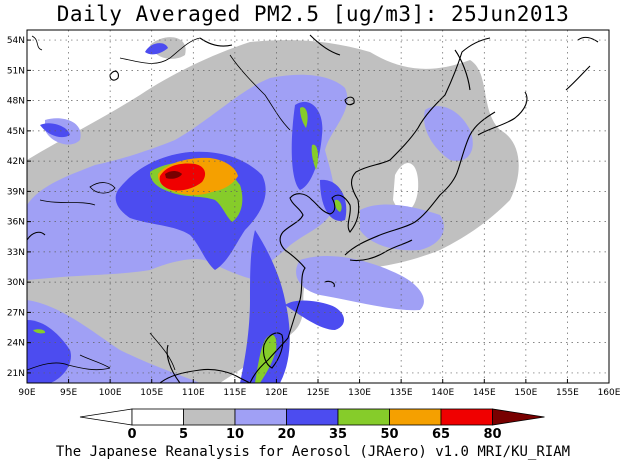 This screenshot has height=466, width=626. What do you see at coordinates (318, 393) in the screenshot?
I see `lon-tick-label: 125E` at bounding box center [318, 393].